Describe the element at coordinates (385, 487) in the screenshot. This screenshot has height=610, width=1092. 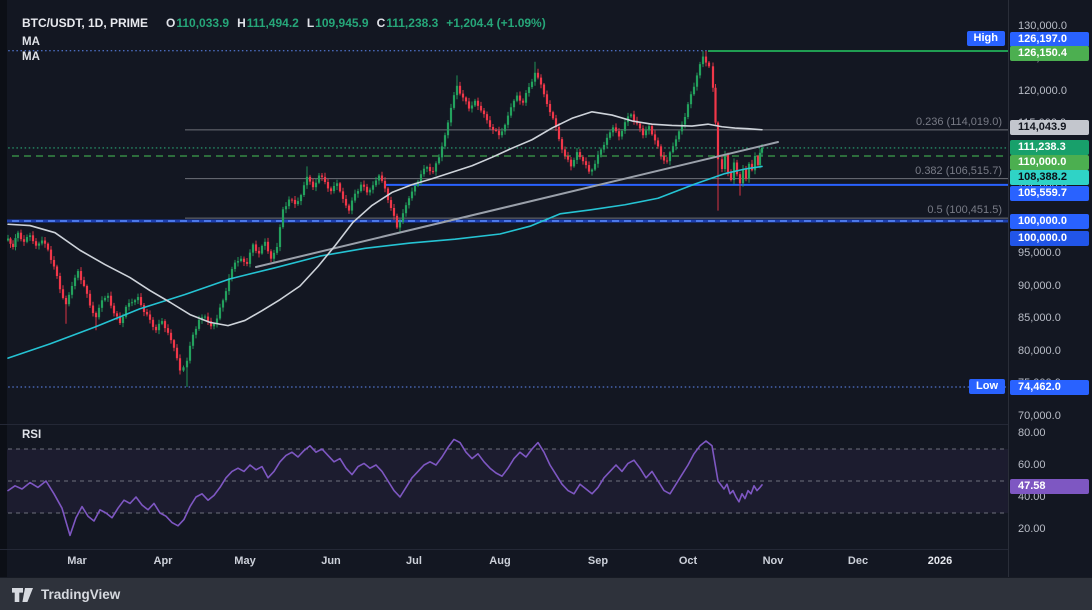
I see `rsi-line` at that location.